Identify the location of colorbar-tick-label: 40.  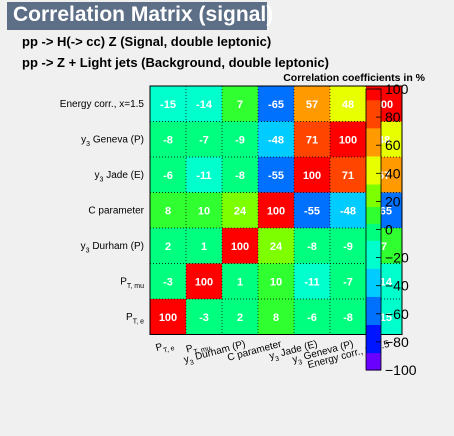
(393, 173).